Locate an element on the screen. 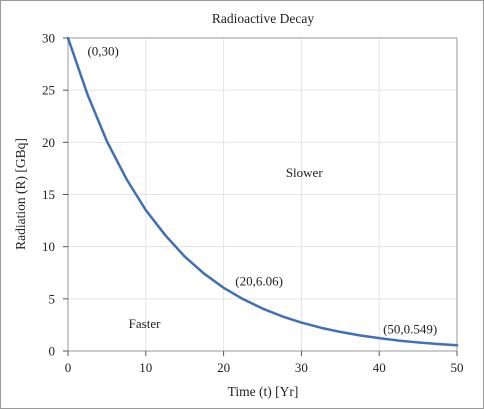 The image size is (484, 409). x-tick-label: 40 is located at coordinates (379, 367).